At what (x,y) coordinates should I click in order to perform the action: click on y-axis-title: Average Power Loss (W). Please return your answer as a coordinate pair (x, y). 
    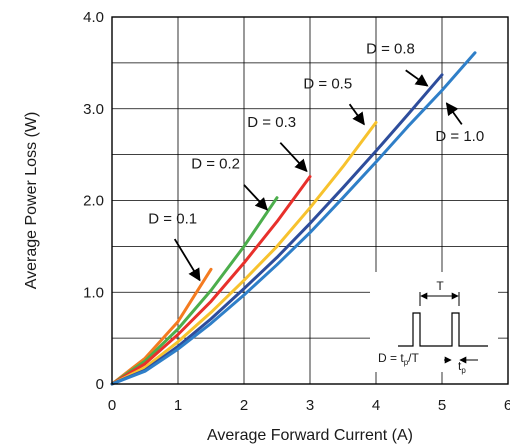
    Looking at the image, I should click on (31, 201).